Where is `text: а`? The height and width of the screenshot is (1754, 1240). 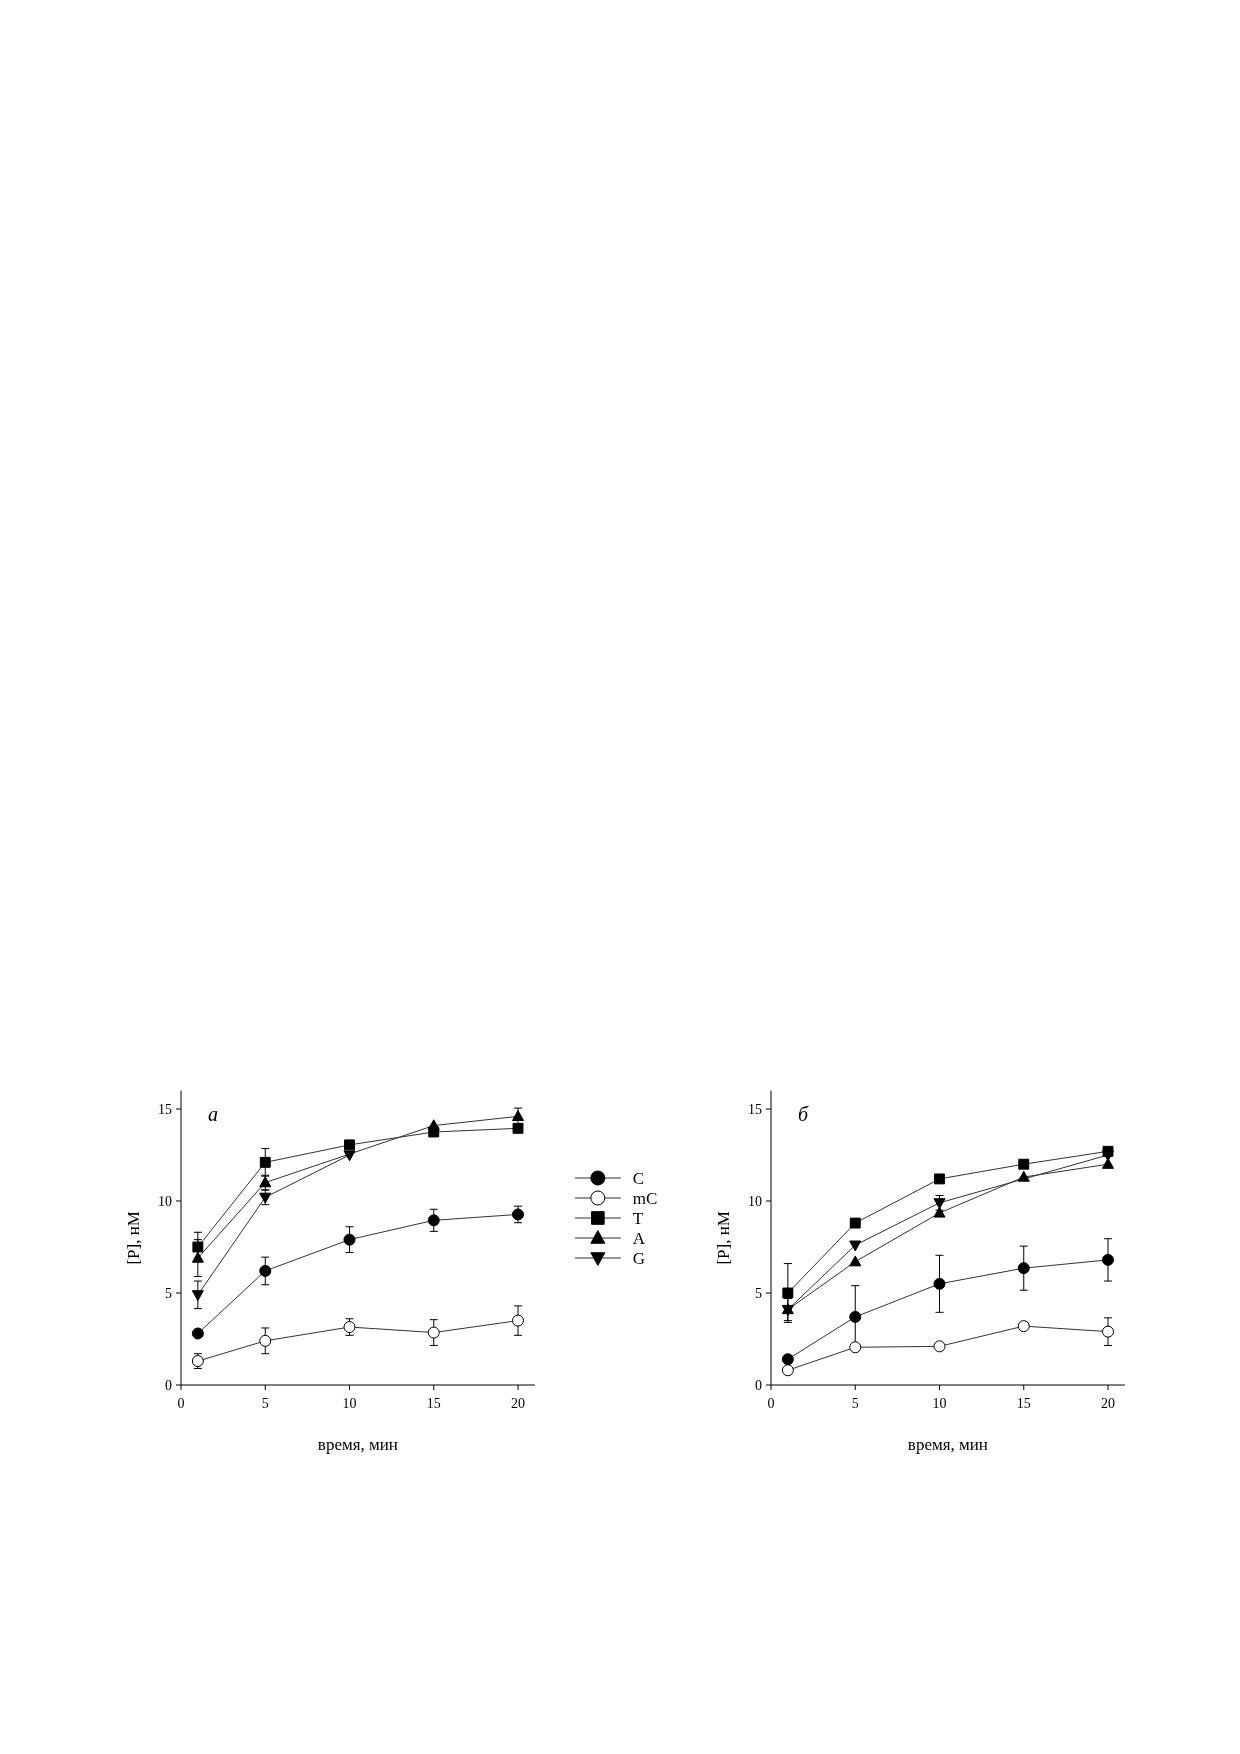 text: а is located at coordinates (213, 1113).